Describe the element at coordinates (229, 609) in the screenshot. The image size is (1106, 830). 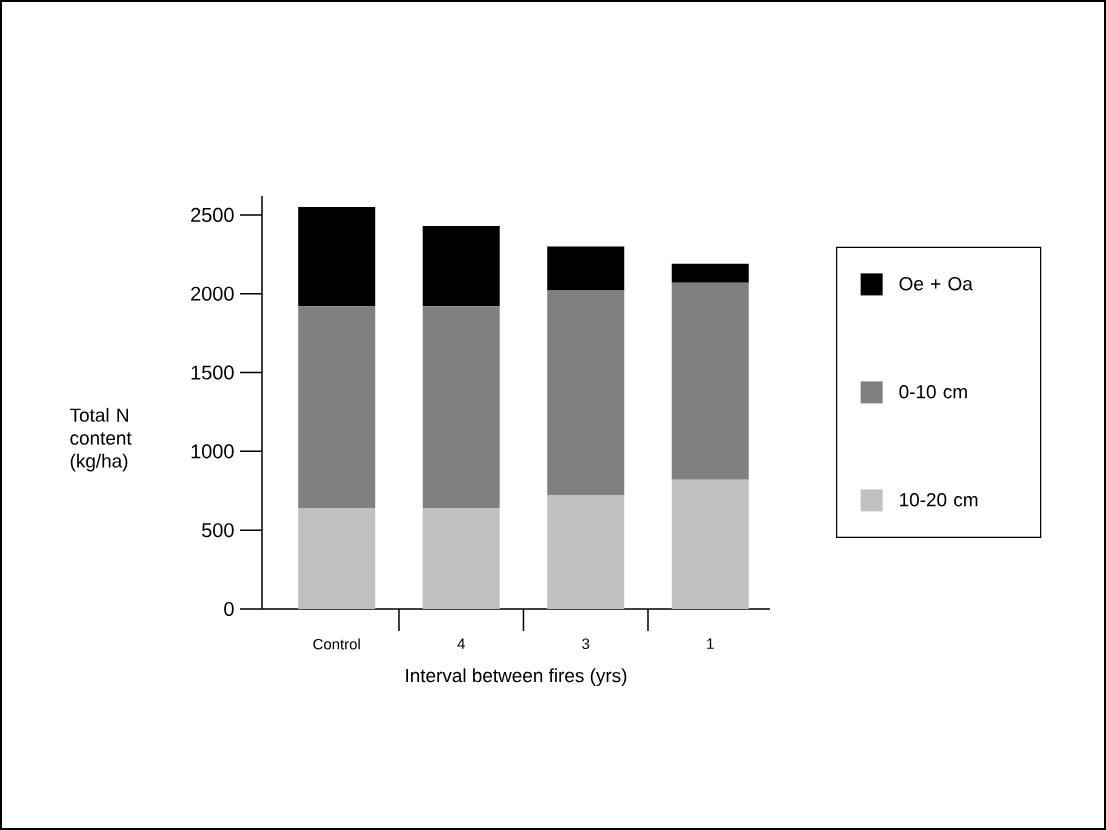
I see `y-tick-label: 0` at that location.